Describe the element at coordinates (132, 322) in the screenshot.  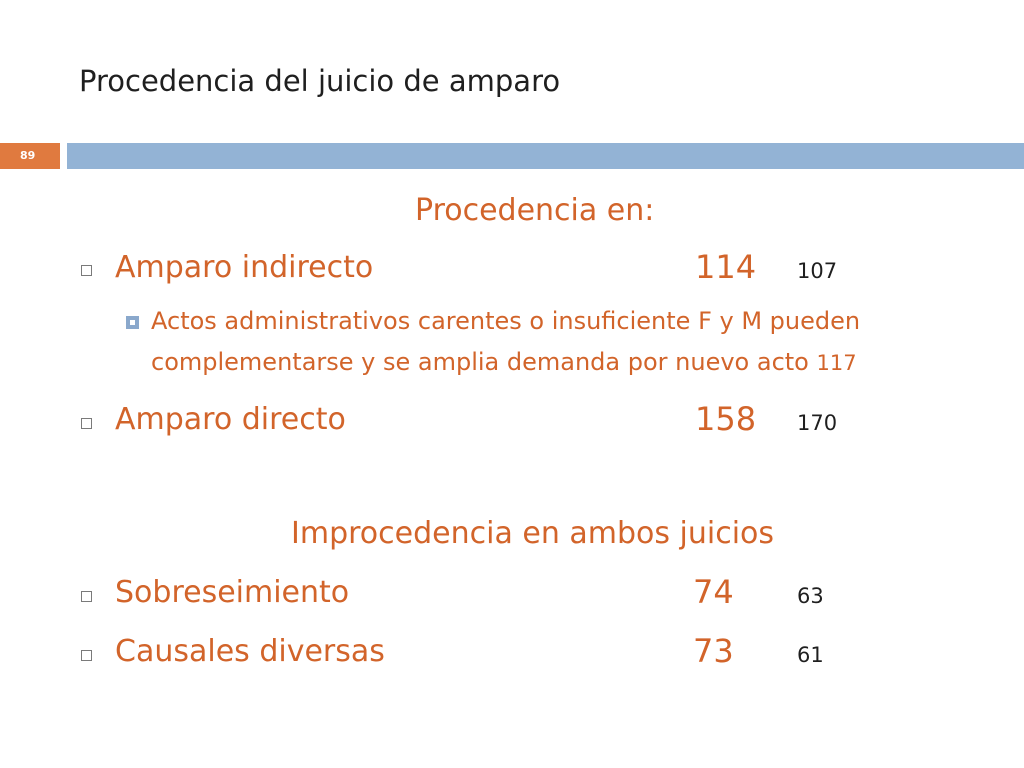
I see `sub-square-bullet-icon` at that location.